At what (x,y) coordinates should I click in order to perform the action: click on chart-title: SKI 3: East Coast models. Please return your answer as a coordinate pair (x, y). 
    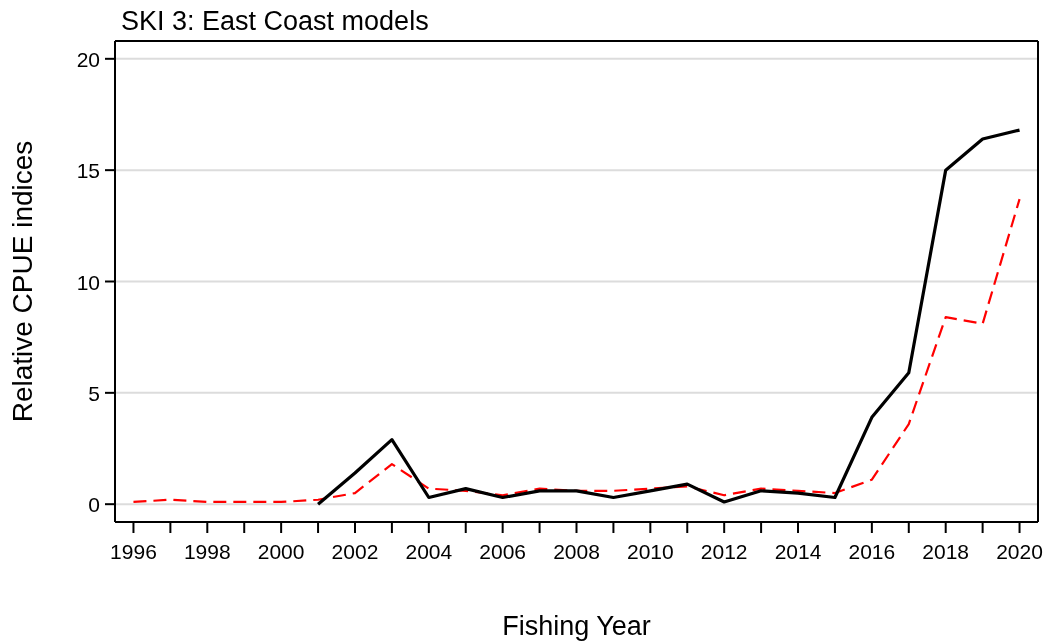
    Looking at the image, I should click on (275, 21).